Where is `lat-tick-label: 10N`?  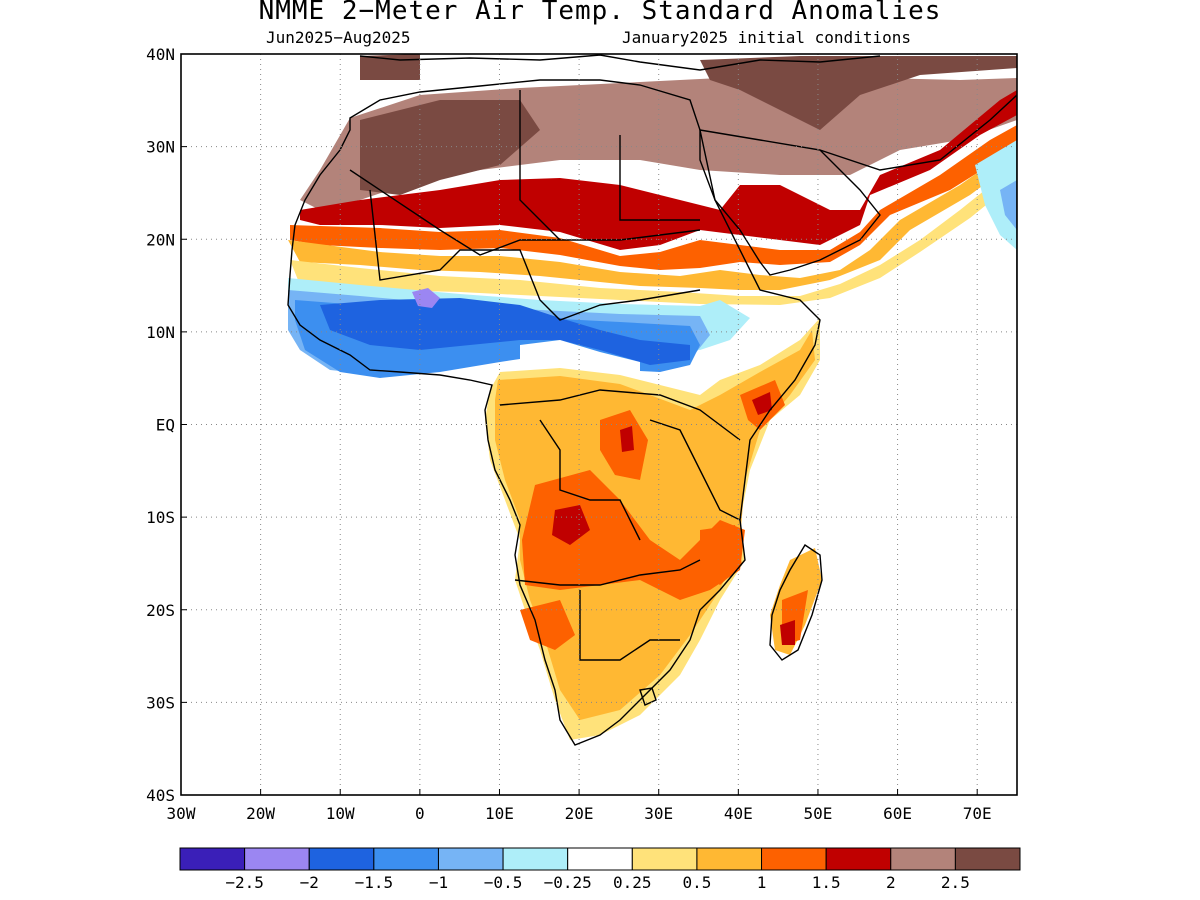
lat-tick-label: 10N is located at coordinates (160, 332).